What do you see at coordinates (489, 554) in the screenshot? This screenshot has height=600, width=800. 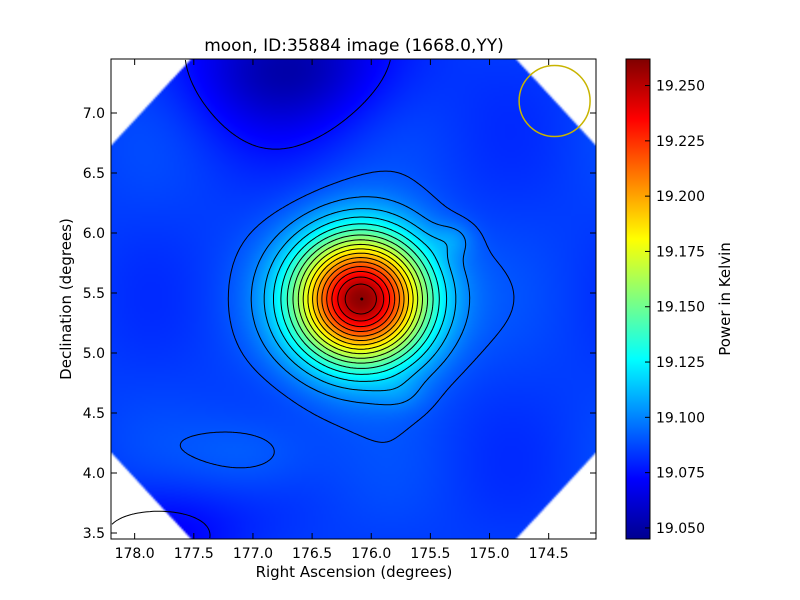 I see `x-tick-label: 175.0` at bounding box center [489, 554].